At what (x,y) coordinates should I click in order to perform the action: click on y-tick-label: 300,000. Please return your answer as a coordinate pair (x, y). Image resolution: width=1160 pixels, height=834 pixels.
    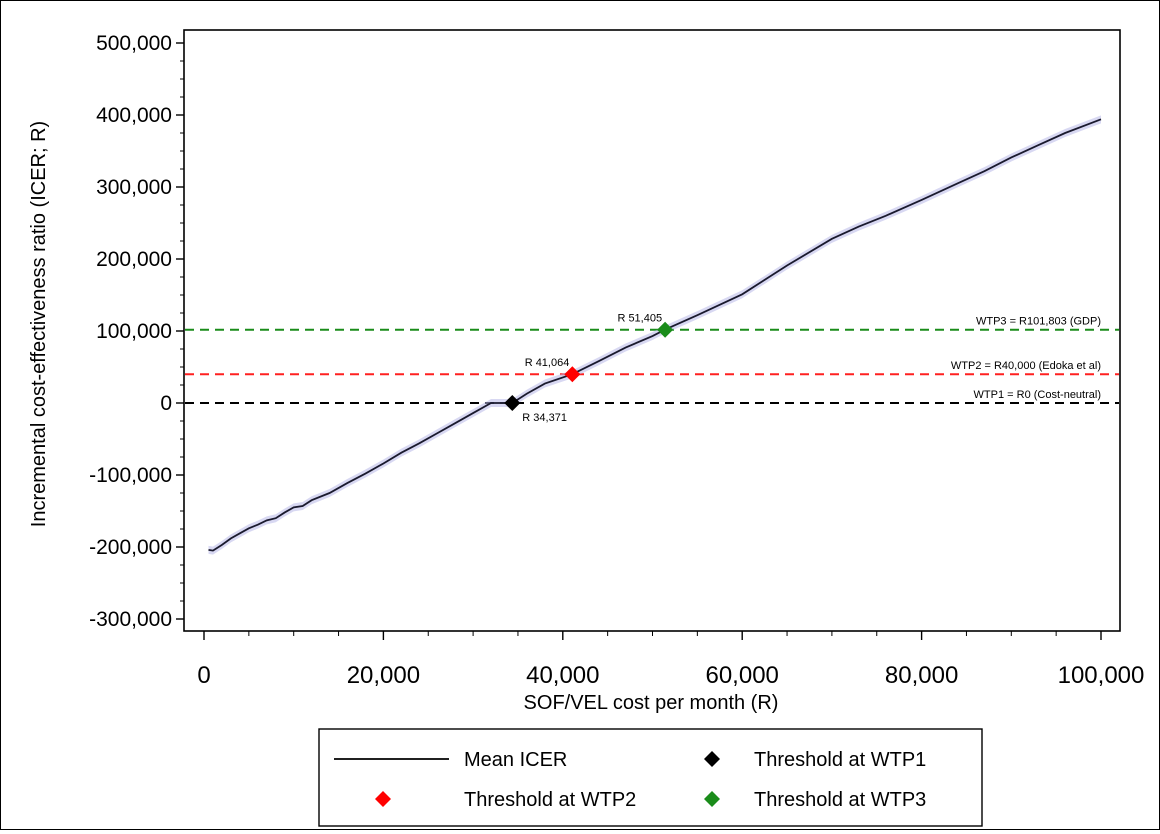
    Looking at the image, I should click on (134, 187).